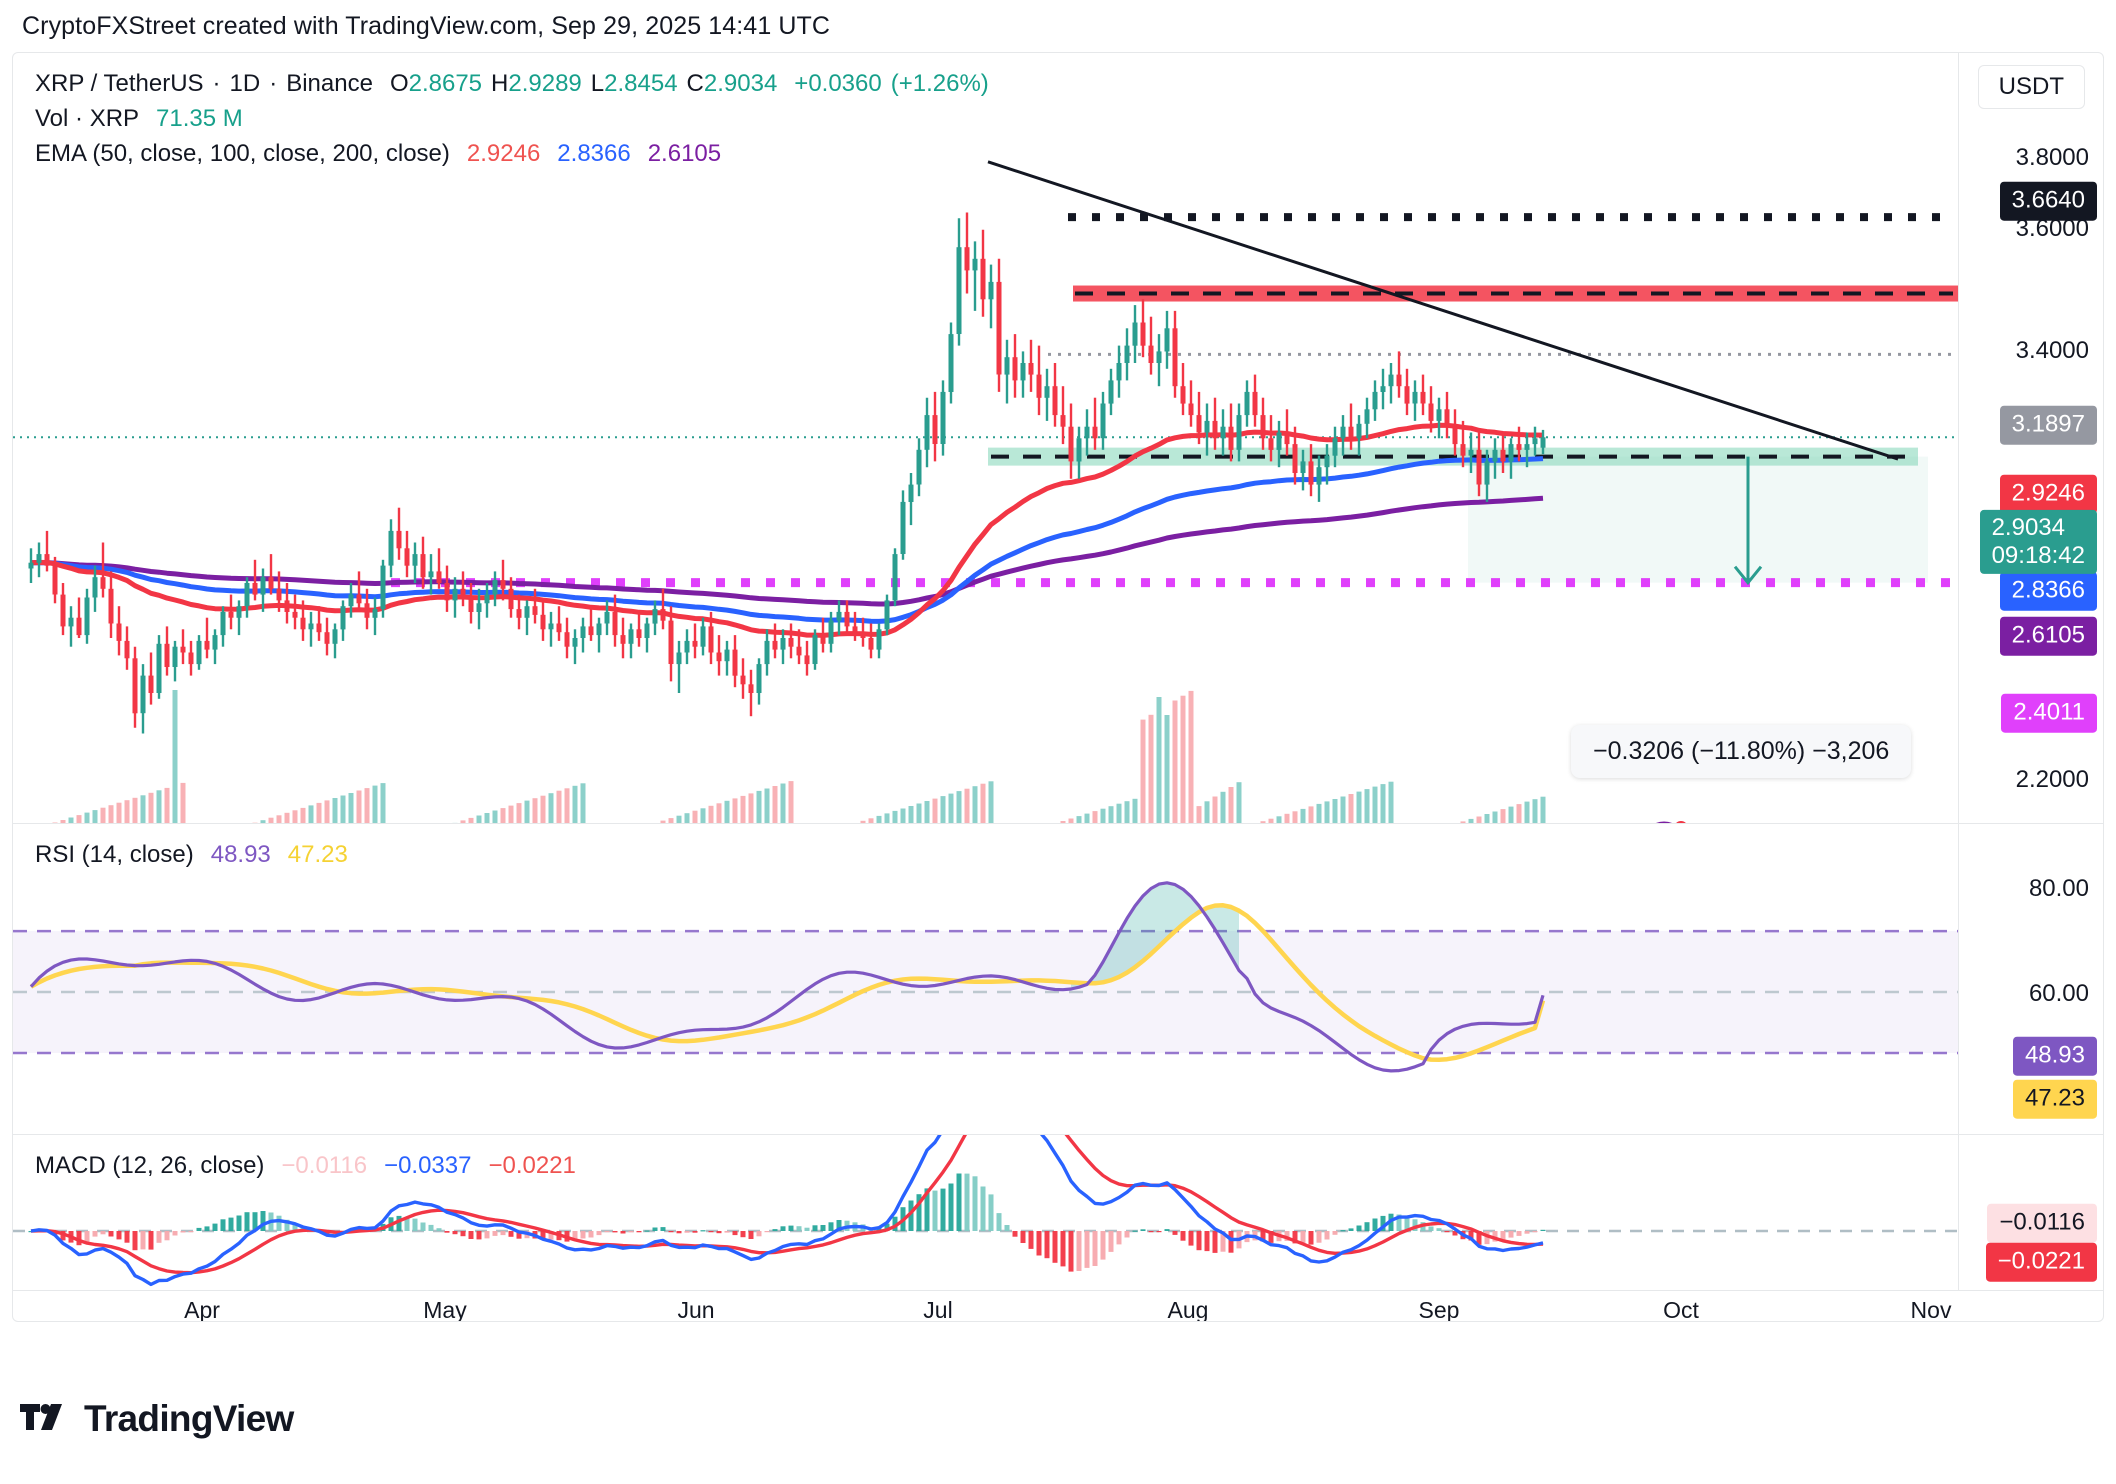 Image resolution: width=2116 pixels, height=1484 pixels. I want to click on time-axis-tick: Nov, so click(1931, 1309).